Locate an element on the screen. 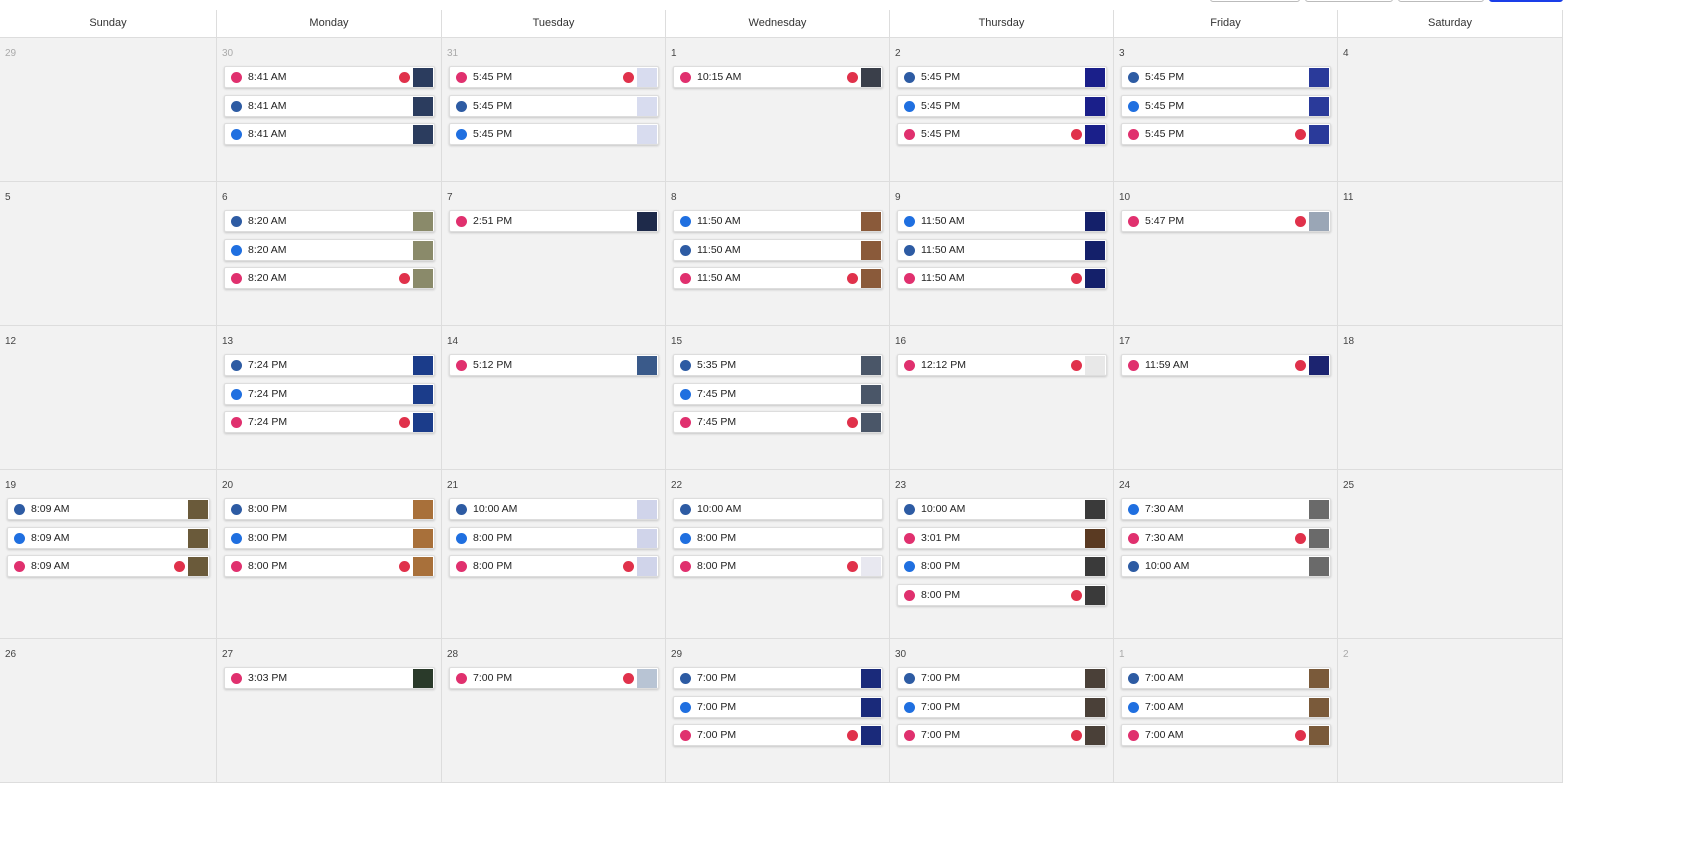 The height and width of the screenshot is (862, 1690). day-cell: 24 7:30 AM 7:30 AM 10:00 AM is located at coordinates (1226, 554).